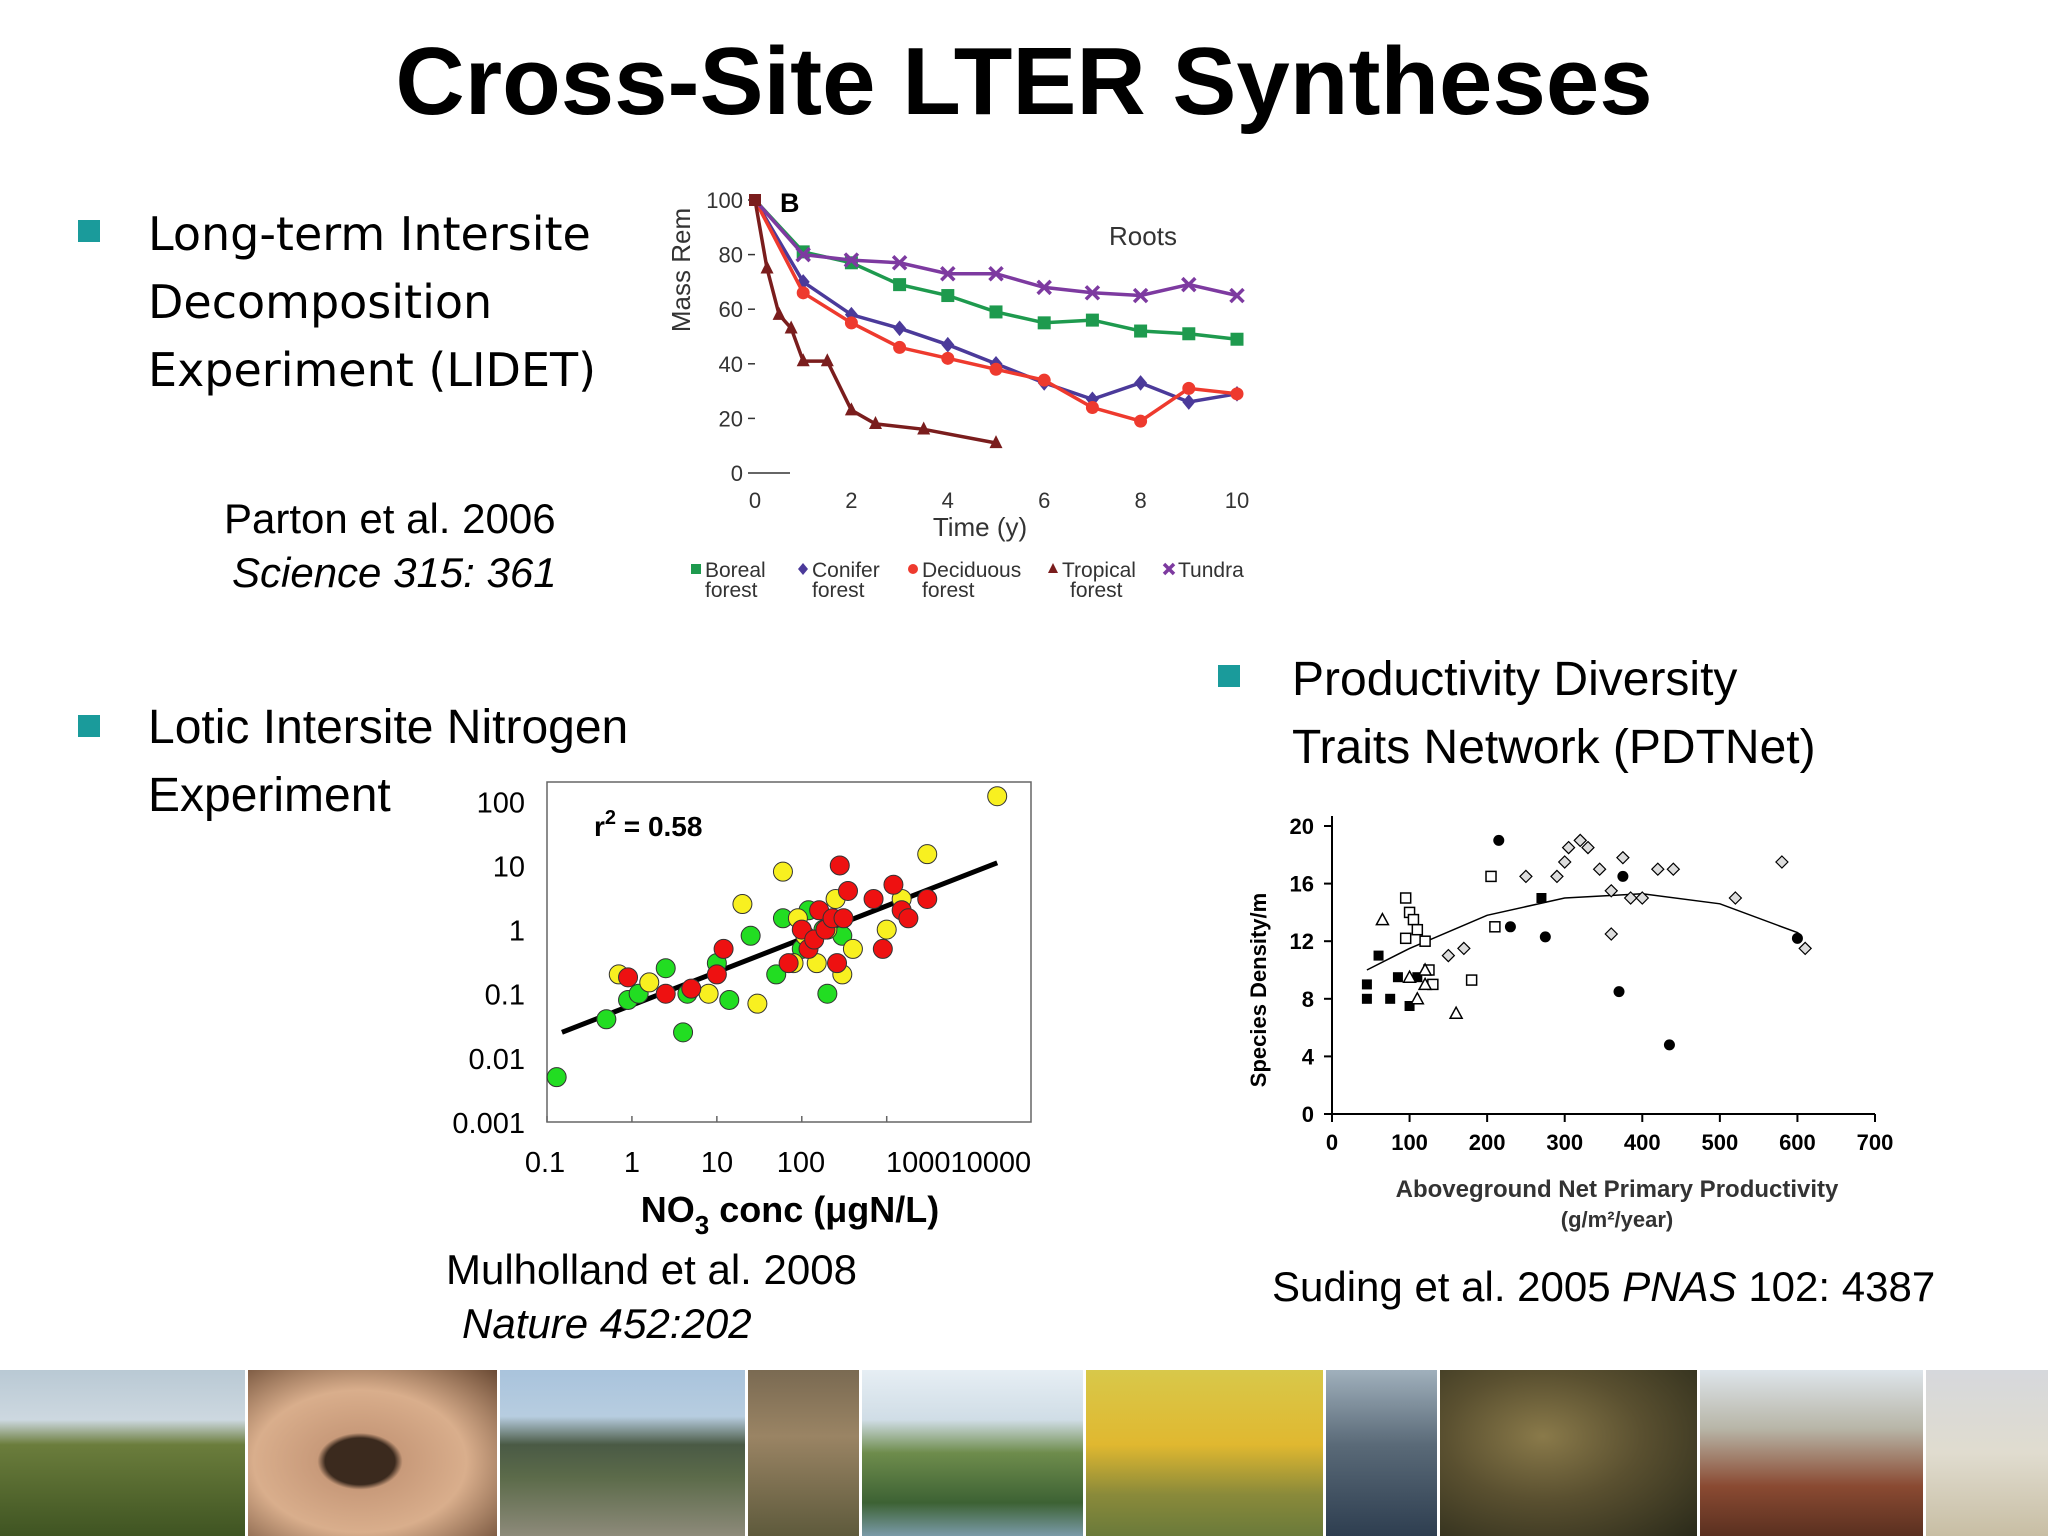 This screenshot has height=1536, width=2048. I want to click on photo-salamander-hand, so click(374, 1453).